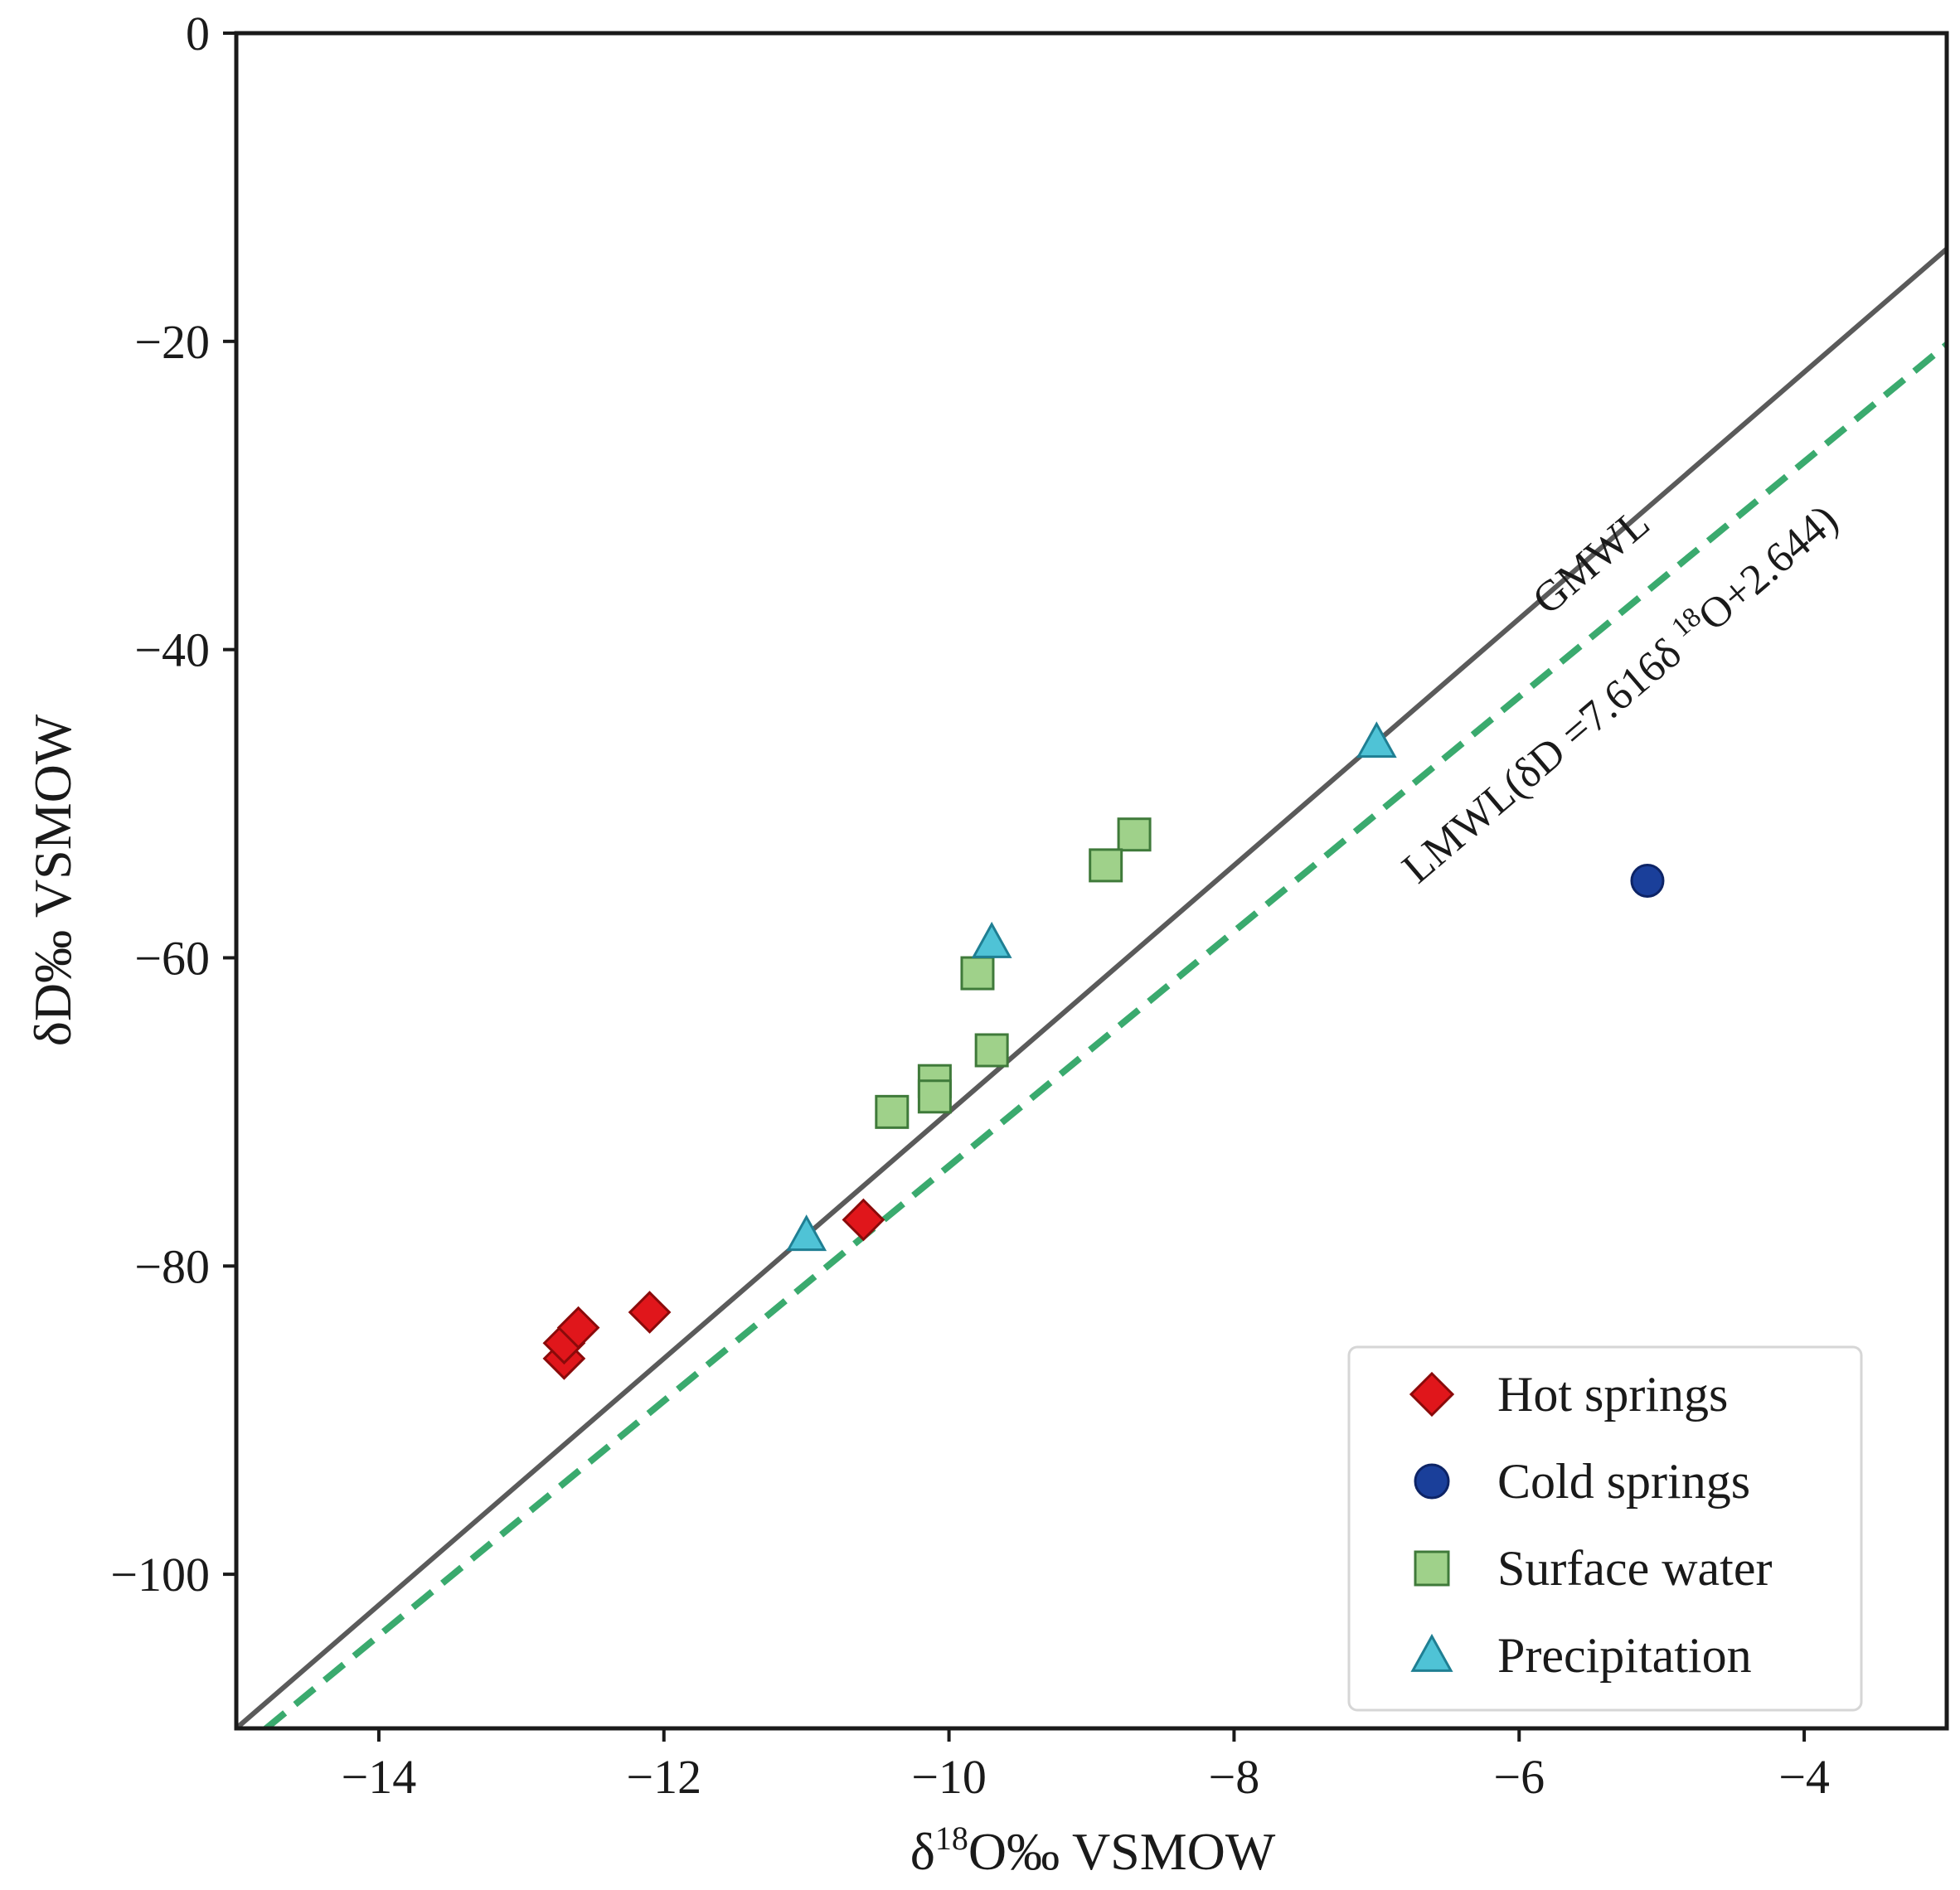 The width and height of the screenshot is (1960, 1890). Describe the element at coordinates (949, 1777) in the screenshot. I see `x-tick-label: −10` at that location.